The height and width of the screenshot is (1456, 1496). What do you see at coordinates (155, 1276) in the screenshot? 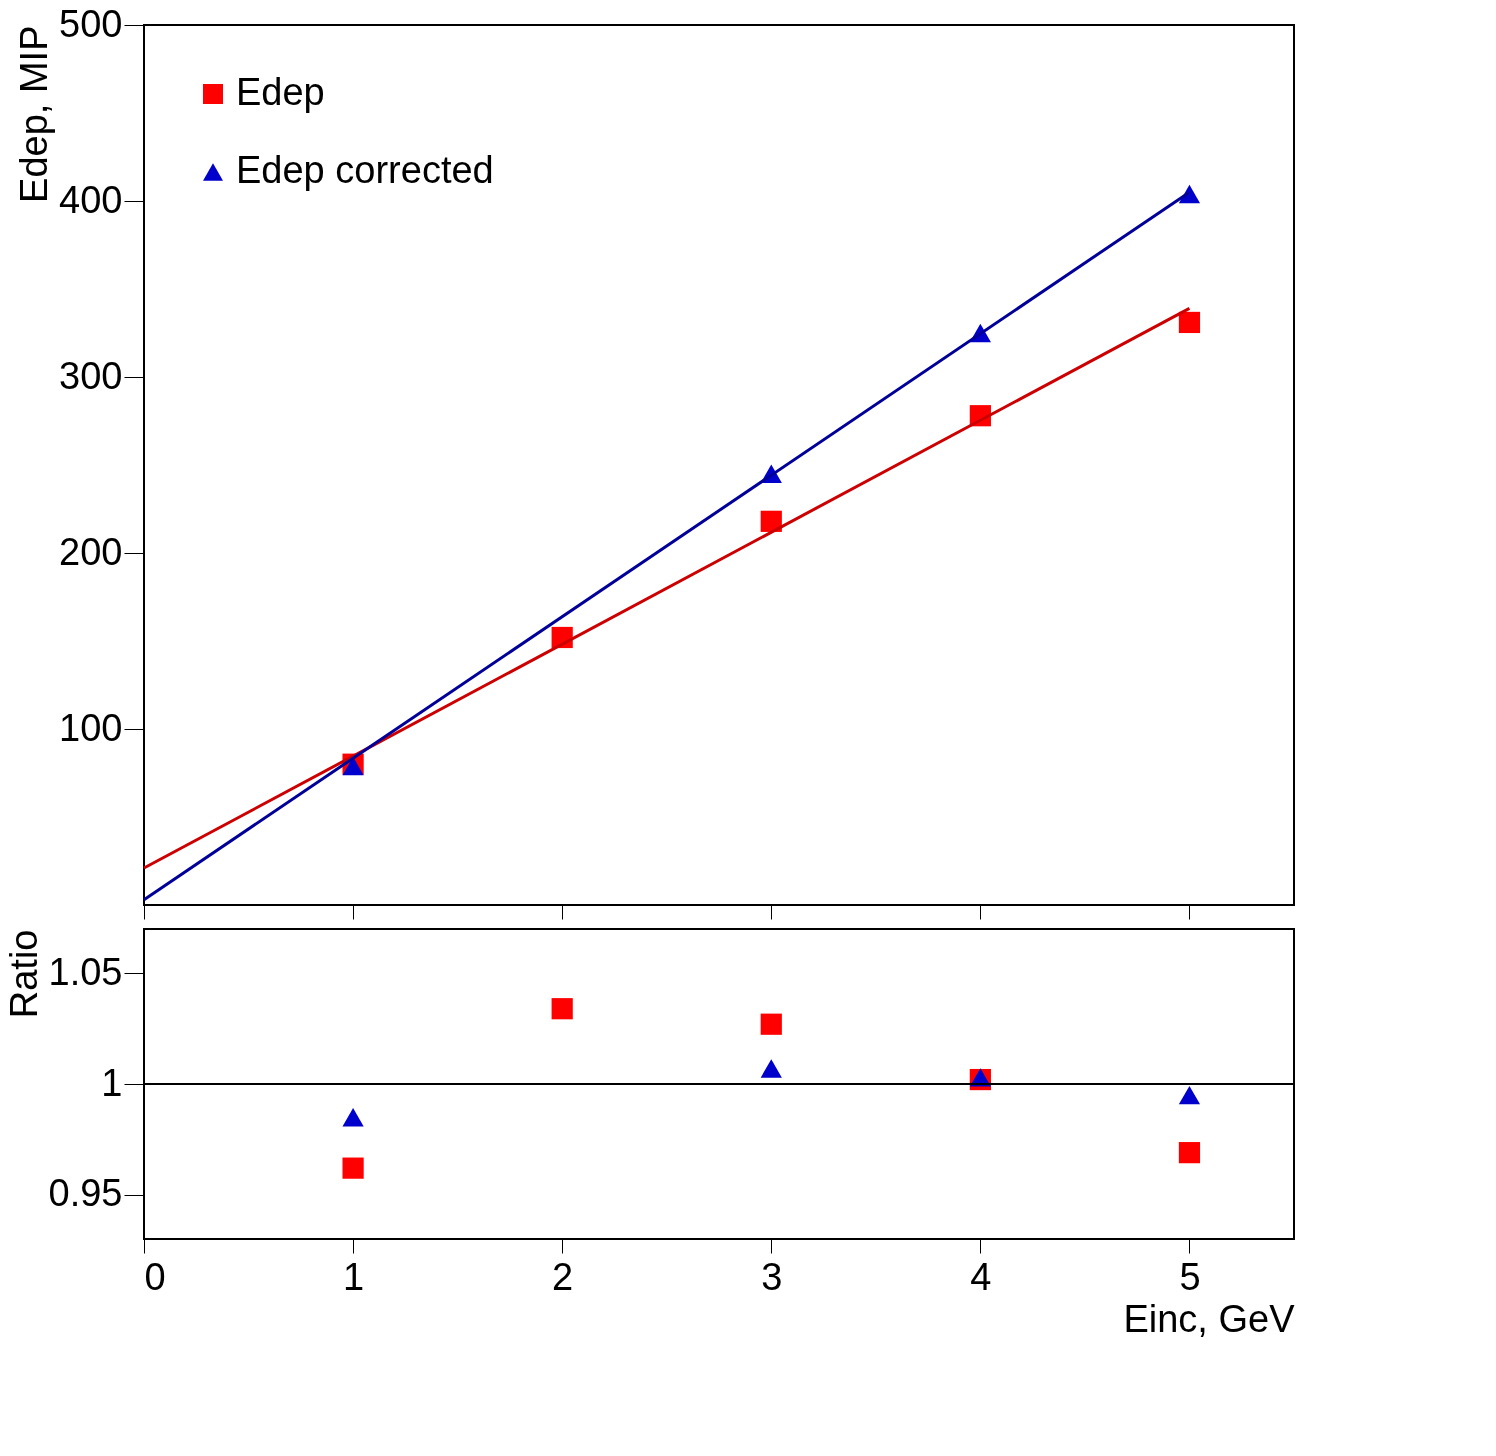
I see `x-tick-label: 0` at bounding box center [155, 1276].